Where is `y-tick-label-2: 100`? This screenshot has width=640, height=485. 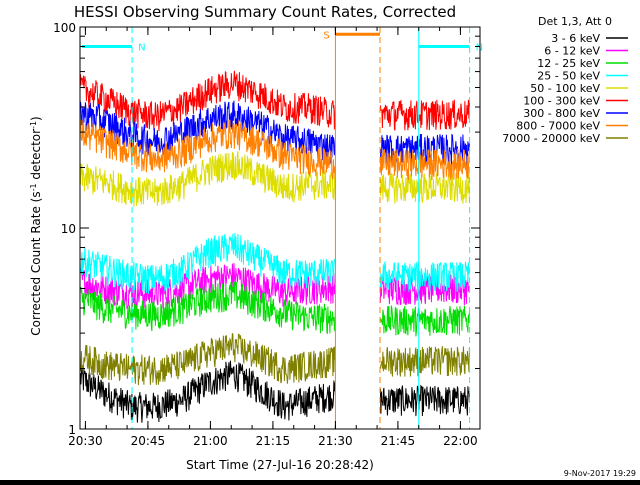
y-tick-label-2: 100 is located at coordinates (64, 28).